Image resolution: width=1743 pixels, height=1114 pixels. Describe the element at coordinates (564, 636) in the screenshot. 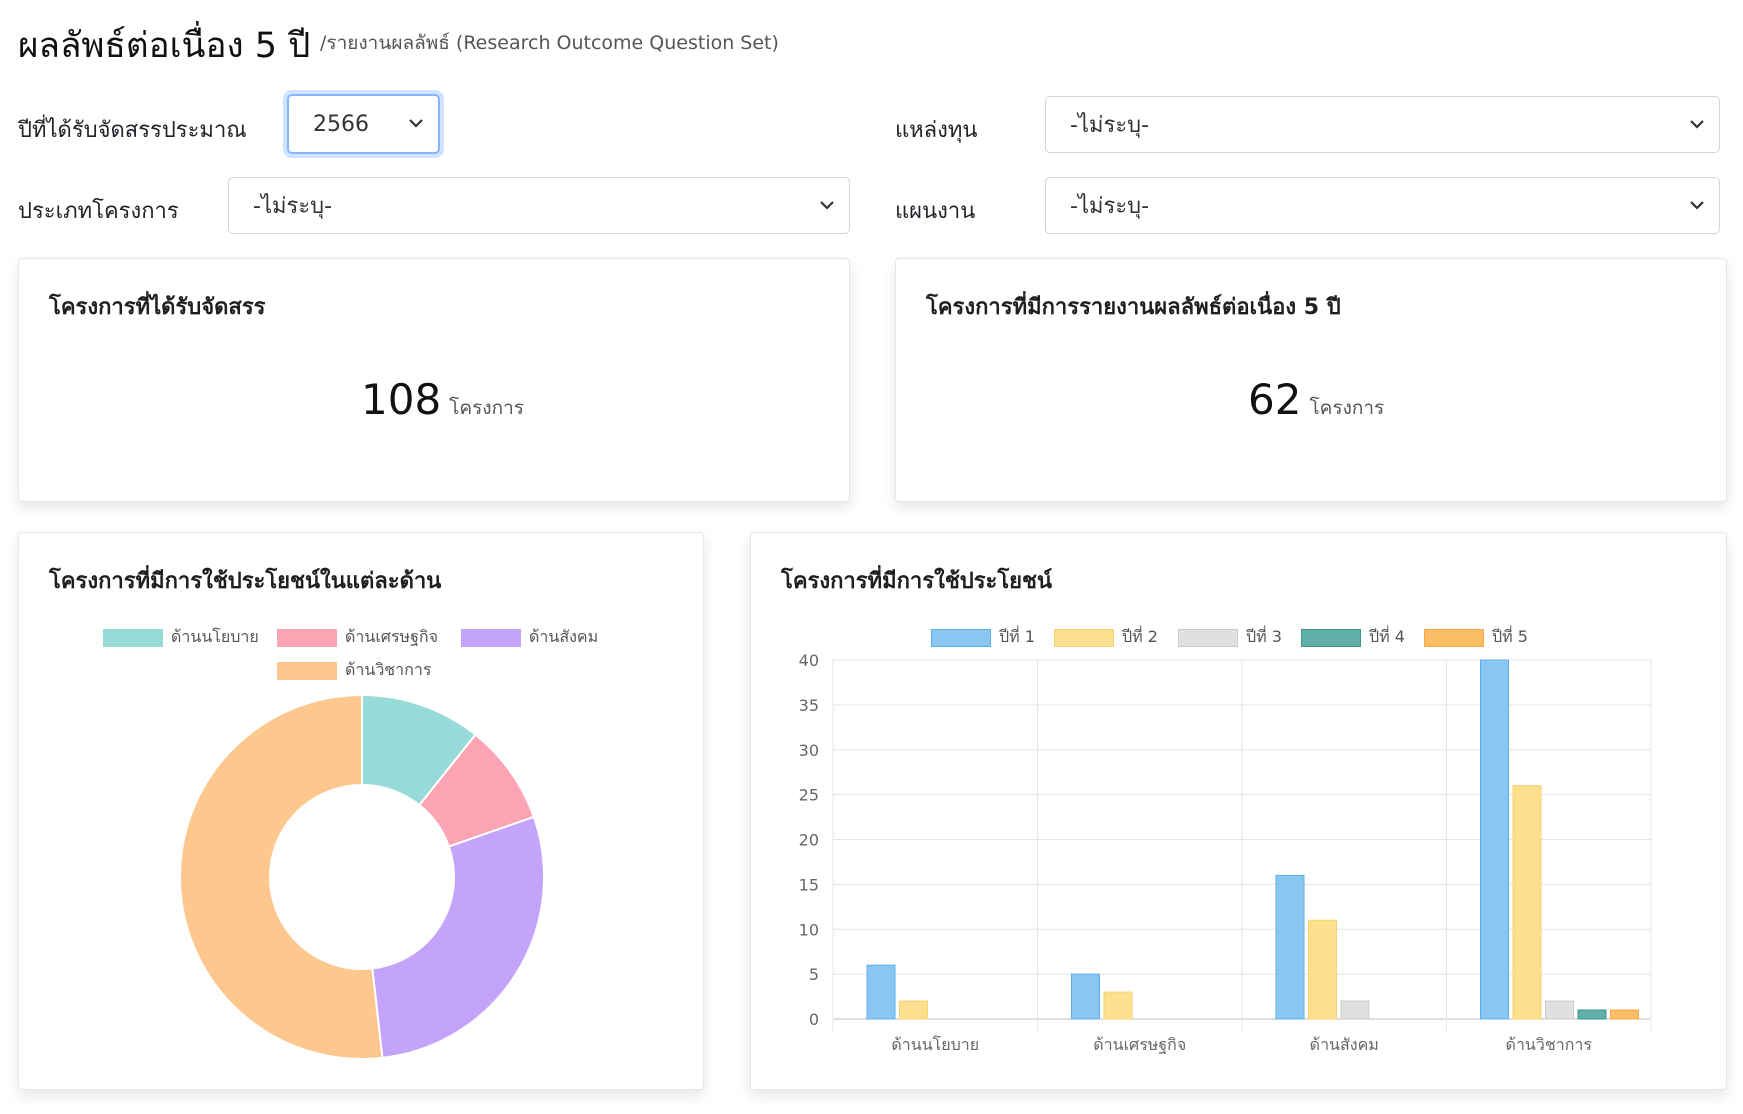

I see `legend-label: ด้านสังคม` at that location.